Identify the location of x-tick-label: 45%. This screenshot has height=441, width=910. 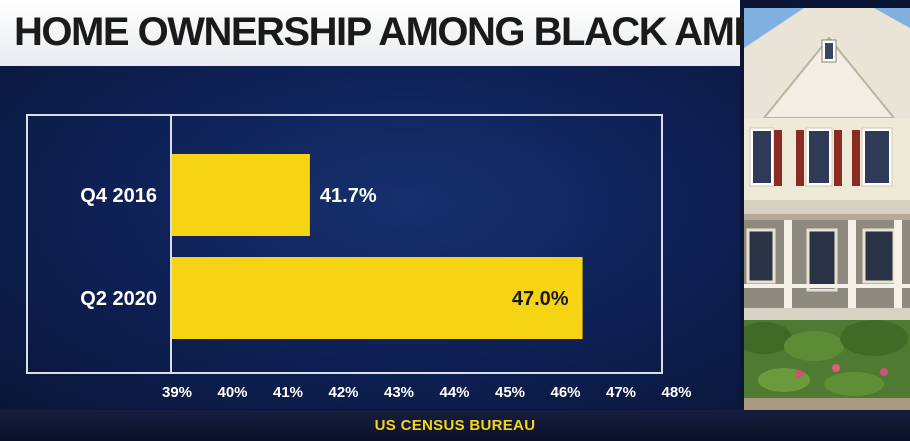
(510, 392).